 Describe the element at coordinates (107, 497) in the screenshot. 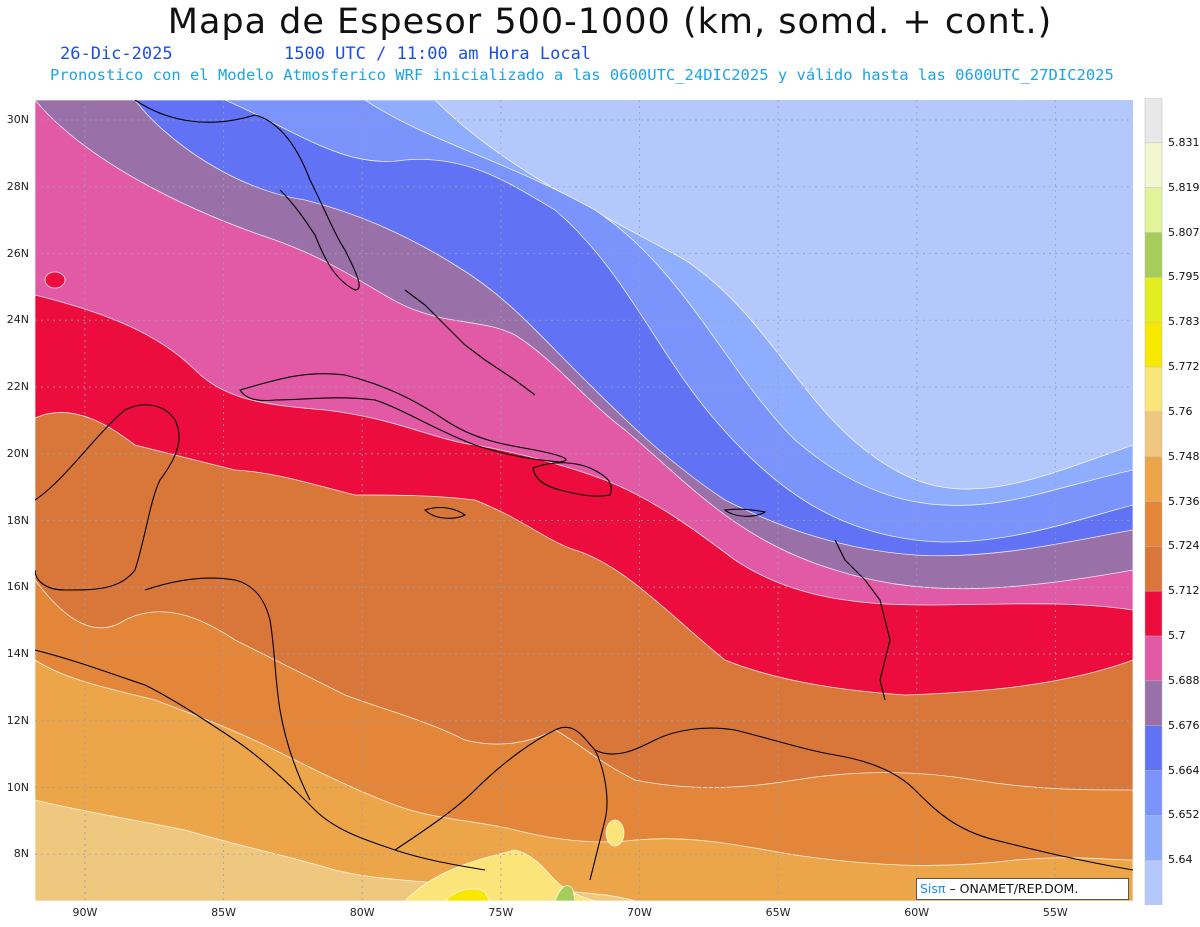

I see `coast-yucatan` at that location.